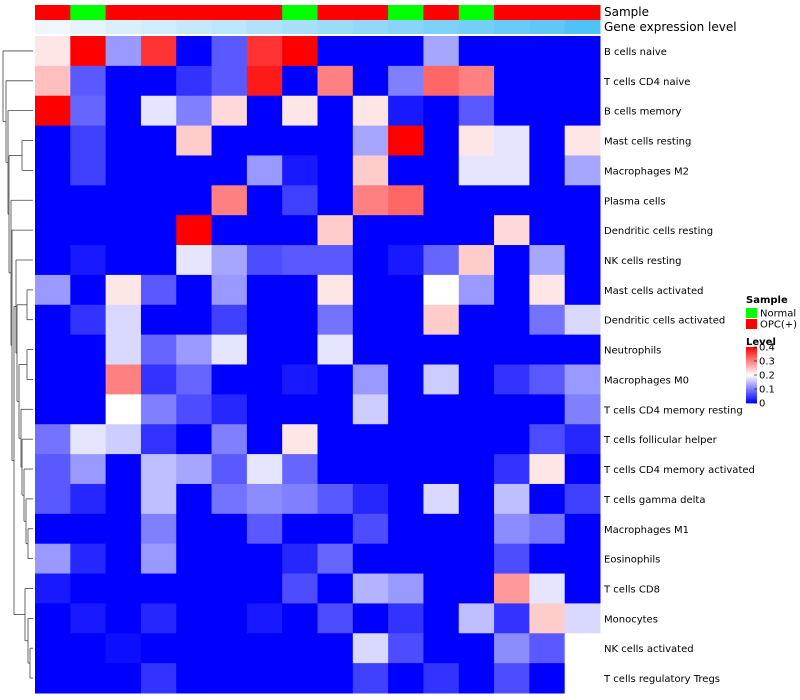 This screenshot has width=800, height=700. What do you see at coordinates (649, 649) in the screenshot?
I see `row-label: NK cells activated` at bounding box center [649, 649].